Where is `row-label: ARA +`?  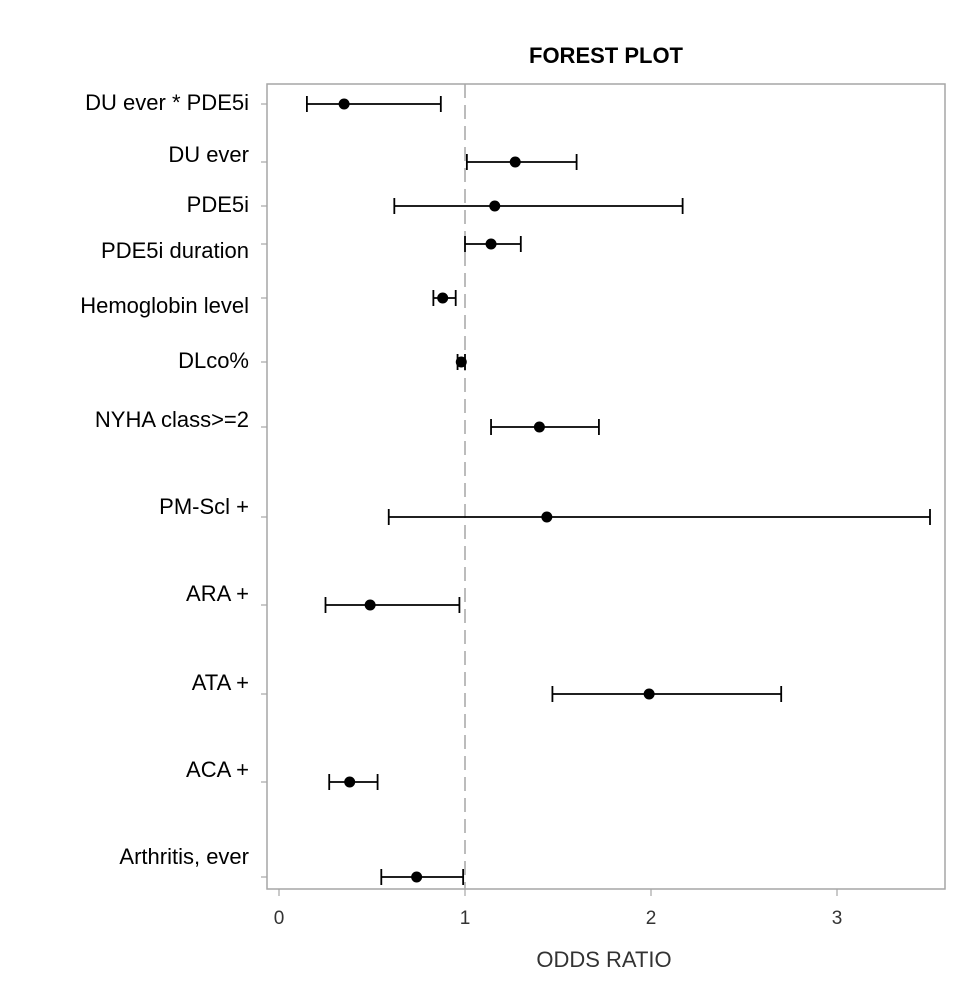
row-label: ARA + is located at coordinates (217, 593).